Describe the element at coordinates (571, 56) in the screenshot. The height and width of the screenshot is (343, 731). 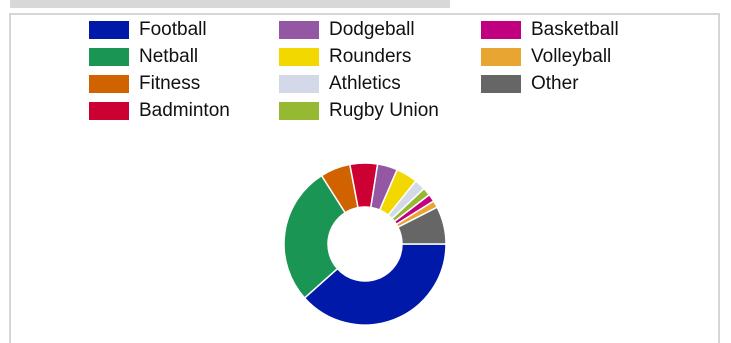
I see `legend-label: Volleyball` at that location.